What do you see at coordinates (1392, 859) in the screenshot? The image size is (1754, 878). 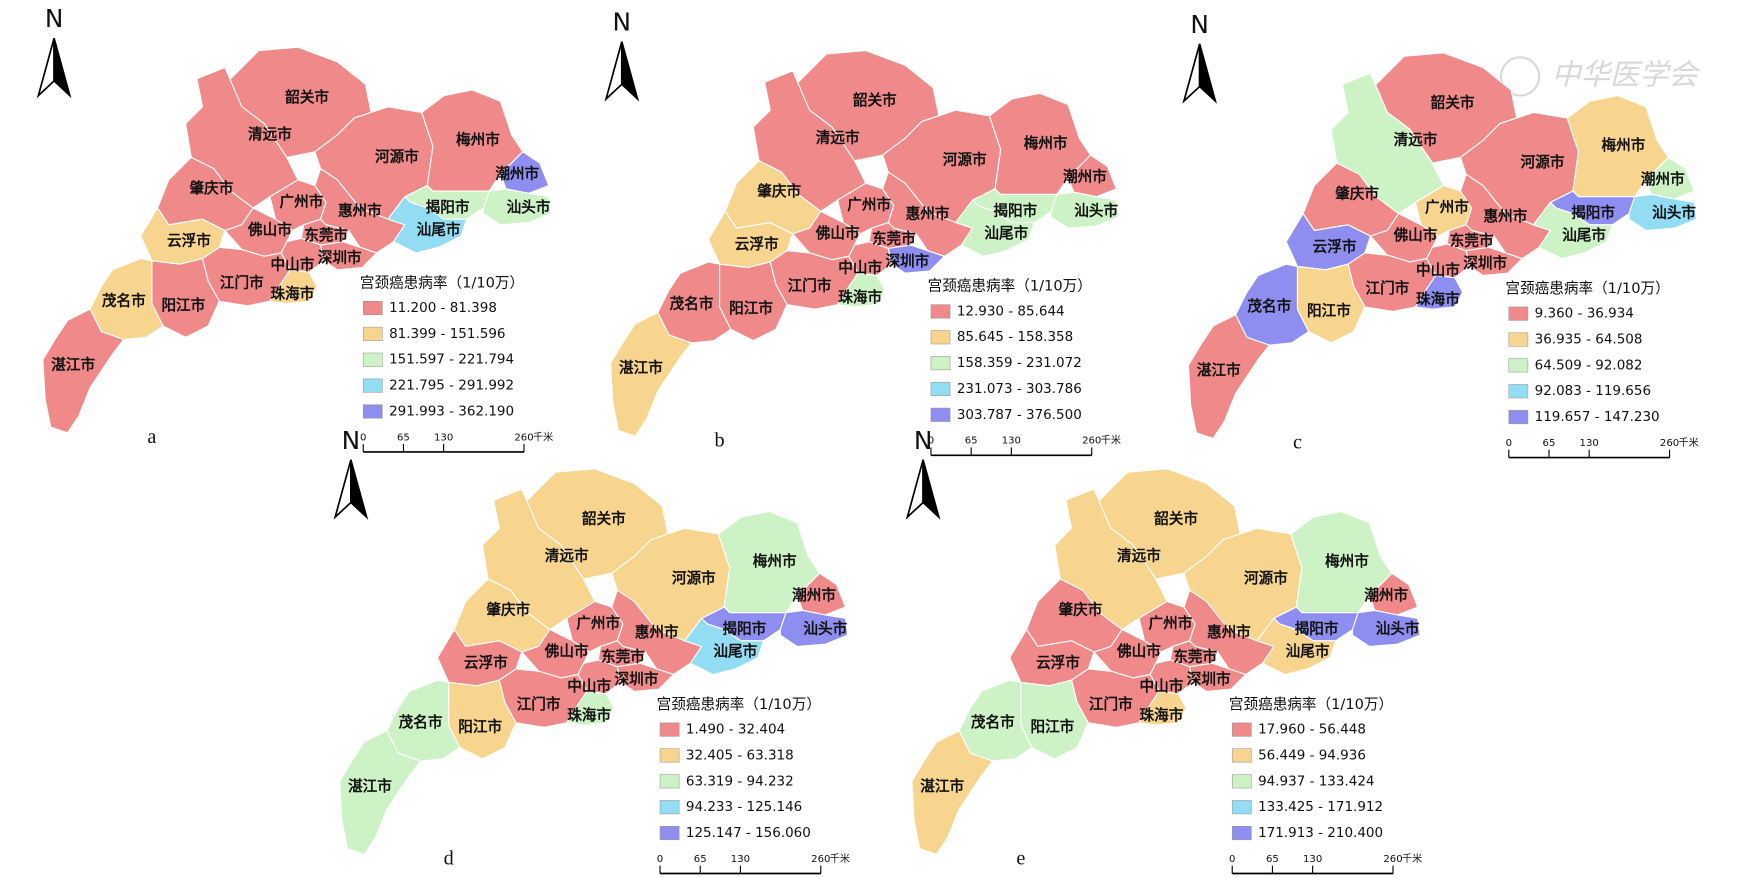 I see `scale-label: 260` at bounding box center [1392, 859].